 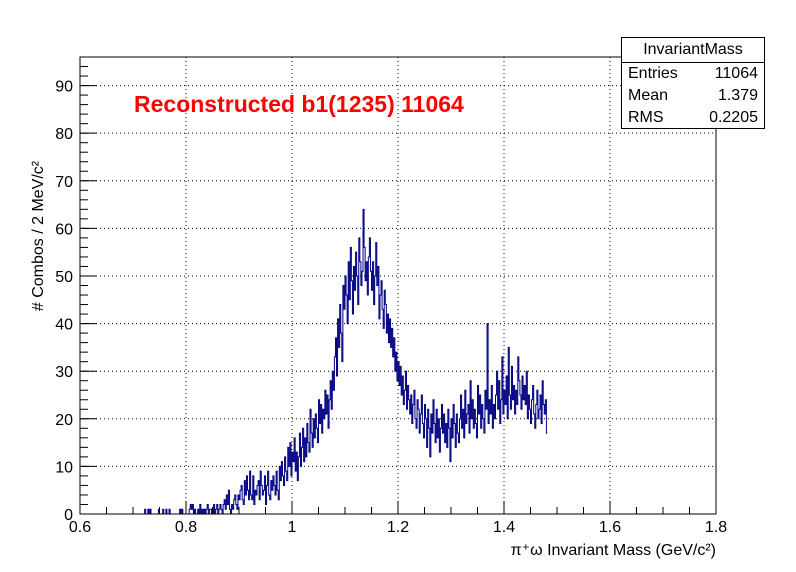 What do you see at coordinates (653, 73) in the screenshot?
I see `stats-label: Entries` at bounding box center [653, 73].